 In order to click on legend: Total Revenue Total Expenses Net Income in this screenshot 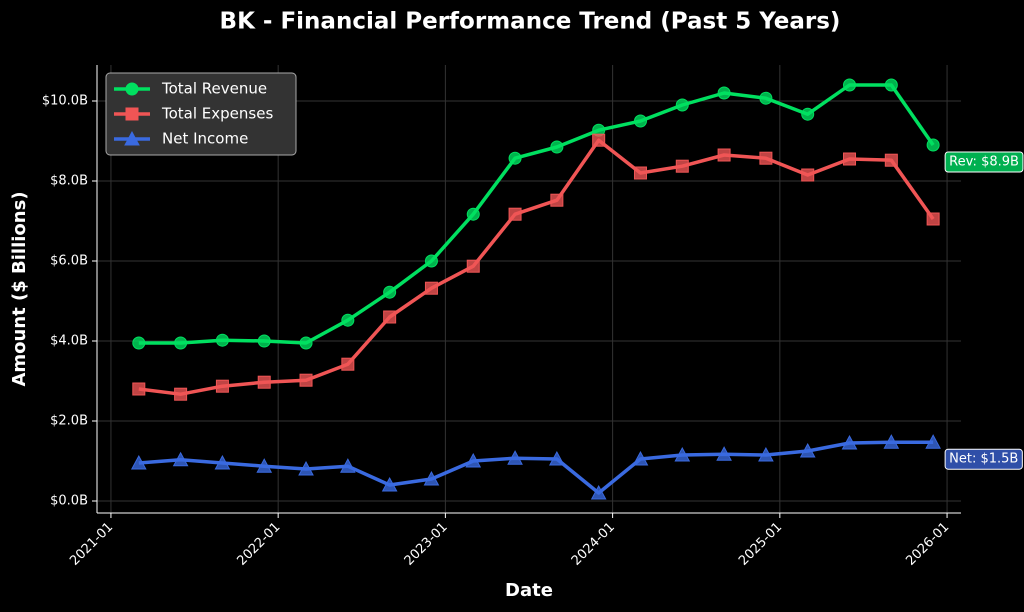, I will do `click(201, 114)`.